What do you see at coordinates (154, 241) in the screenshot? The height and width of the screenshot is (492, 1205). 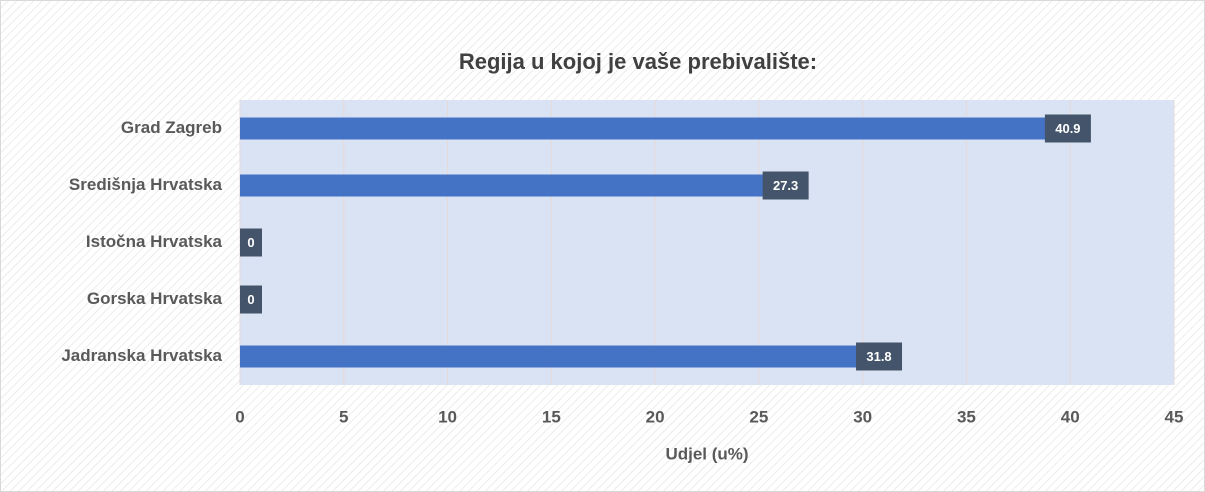 I see `y-tick-label: Istočna Hrvatska` at bounding box center [154, 241].